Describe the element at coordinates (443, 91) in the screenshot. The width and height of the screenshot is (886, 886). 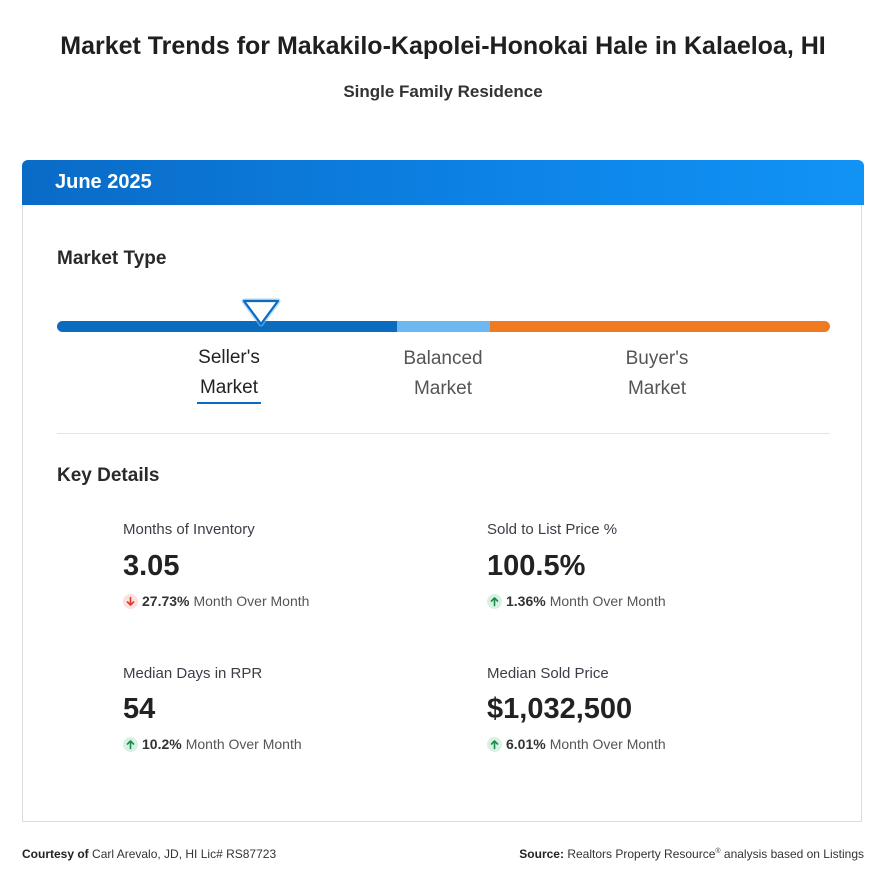
I see `page-subtitle: Single Family Residence` at that location.